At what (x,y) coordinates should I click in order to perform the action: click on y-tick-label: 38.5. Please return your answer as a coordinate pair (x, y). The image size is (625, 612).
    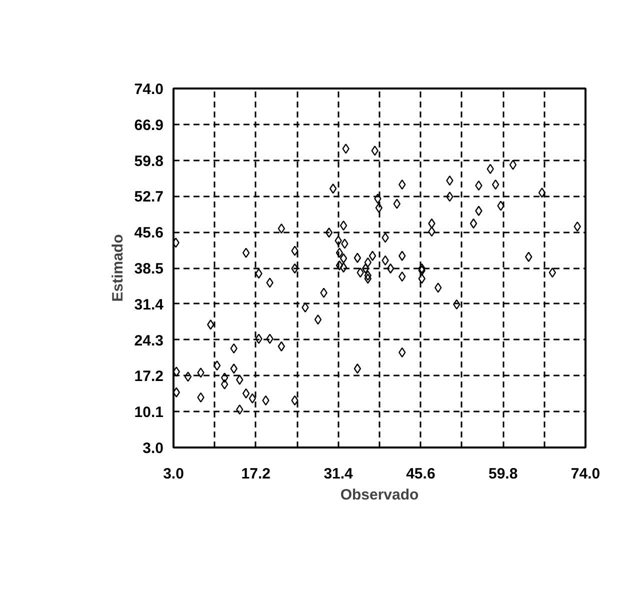
    Looking at the image, I should click on (149, 269).